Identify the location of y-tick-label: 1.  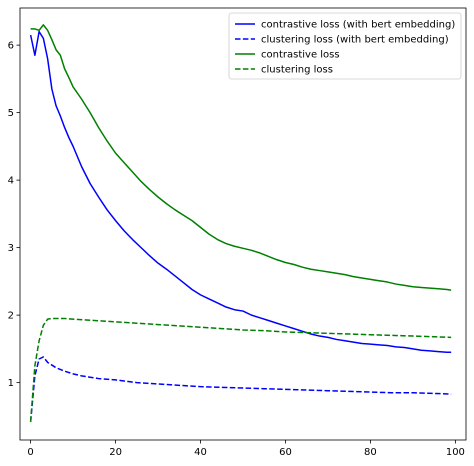
(11, 383).